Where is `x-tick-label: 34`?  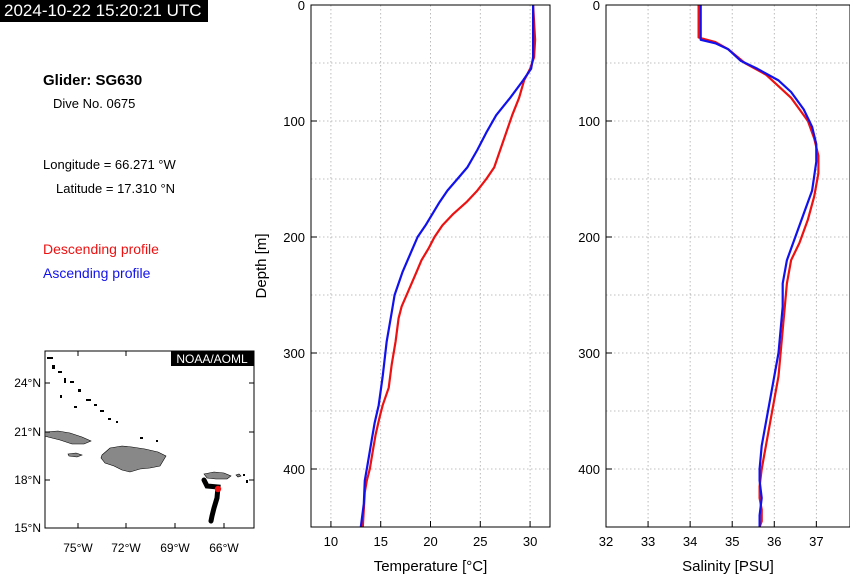 x-tick-label: 34 is located at coordinates (690, 541).